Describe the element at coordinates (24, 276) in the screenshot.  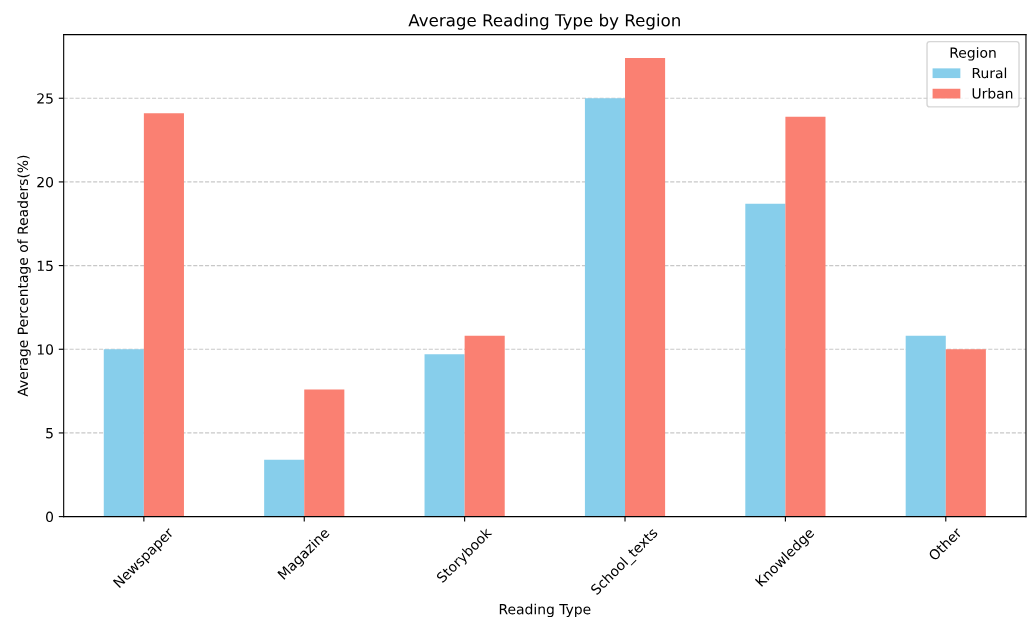
I see `y-axis-title: Average Percentage of Readers(%)` at that location.